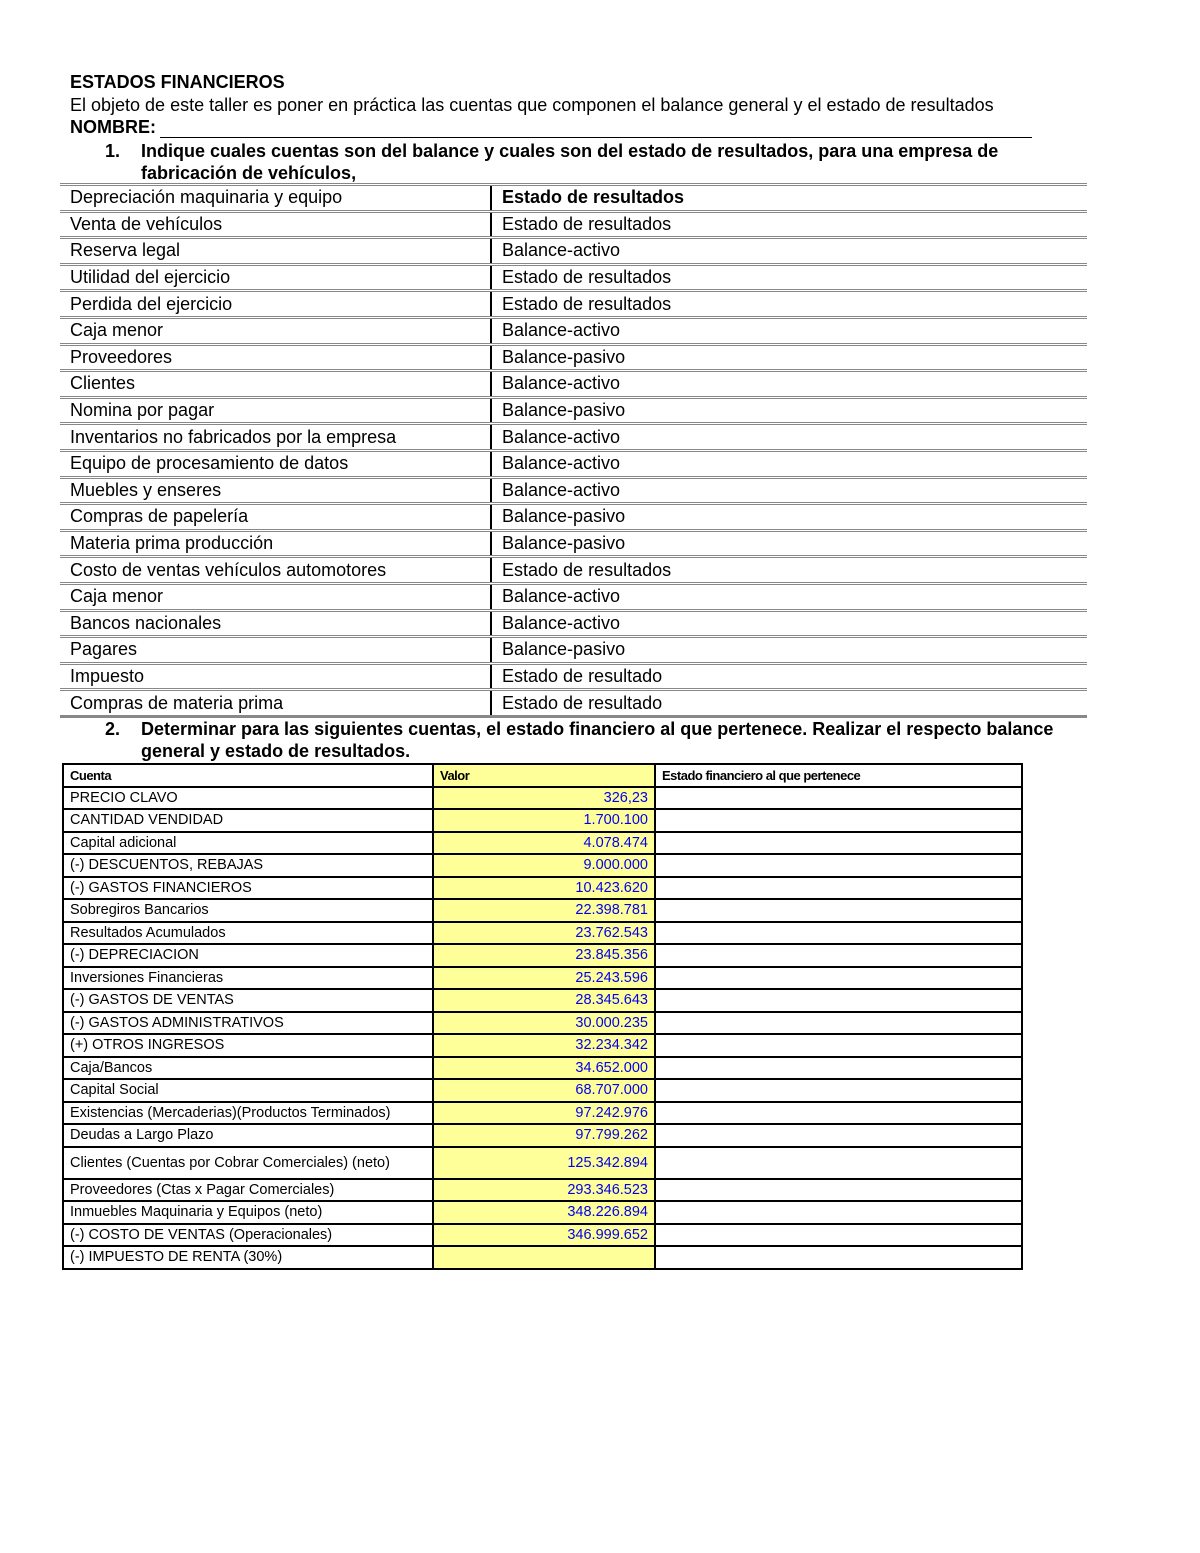  What do you see at coordinates (544, 1022) in the screenshot?
I see `account-value: 30.000.235` at bounding box center [544, 1022].